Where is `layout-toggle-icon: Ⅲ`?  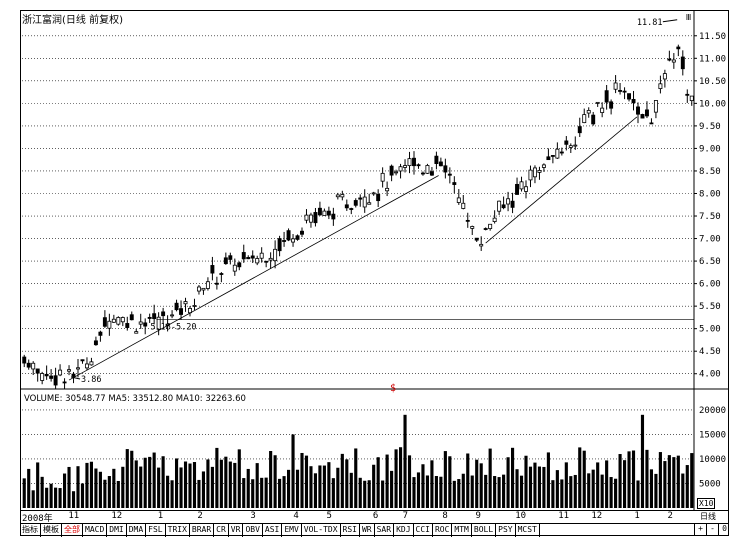 layout-toggle-icon: Ⅲ is located at coordinates (688, 17).